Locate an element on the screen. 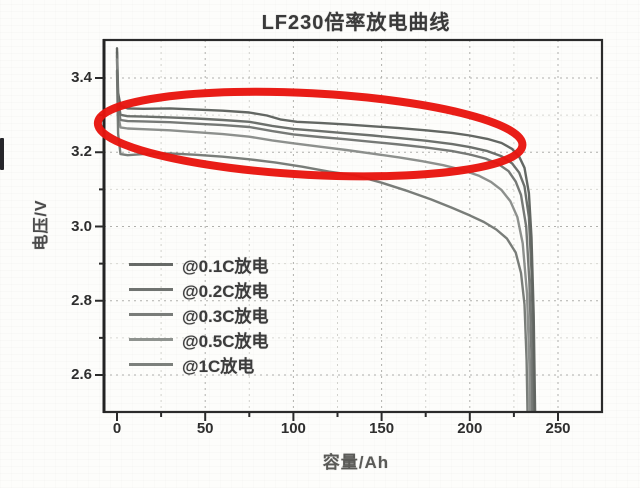  legend-item: @0.5C放电 is located at coordinates (214, 339).